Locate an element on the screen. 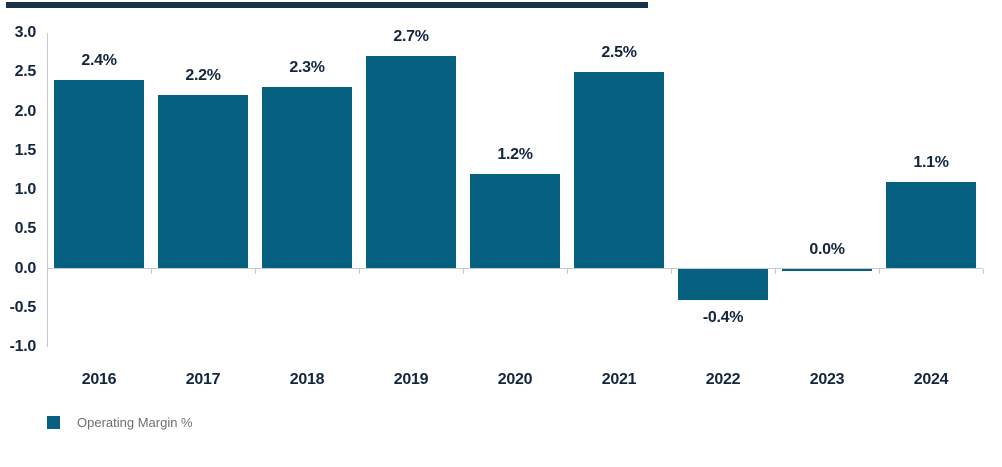 The image size is (1002, 467). bar-2023 is located at coordinates (827, 270).